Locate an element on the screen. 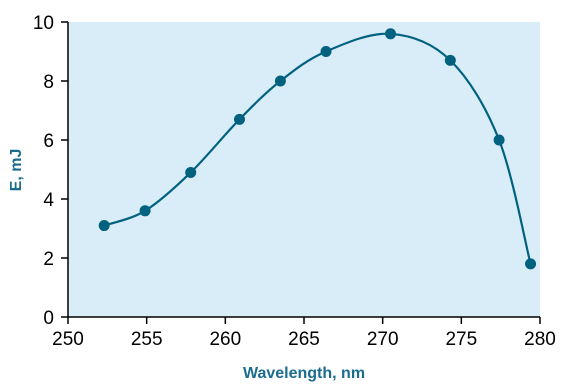 The width and height of the screenshot is (567, 388). x-tick-label: 280 is located at coordinates (540, 339).